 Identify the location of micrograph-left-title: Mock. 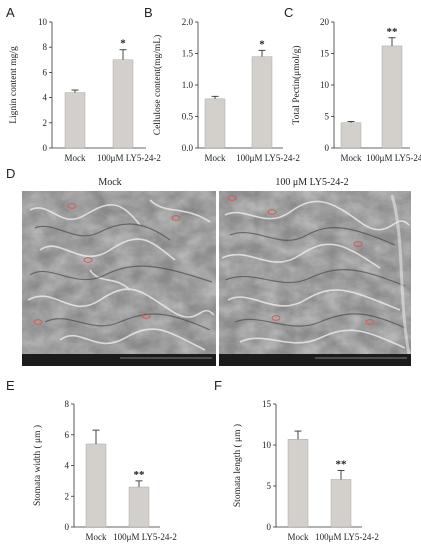
(109, 182).